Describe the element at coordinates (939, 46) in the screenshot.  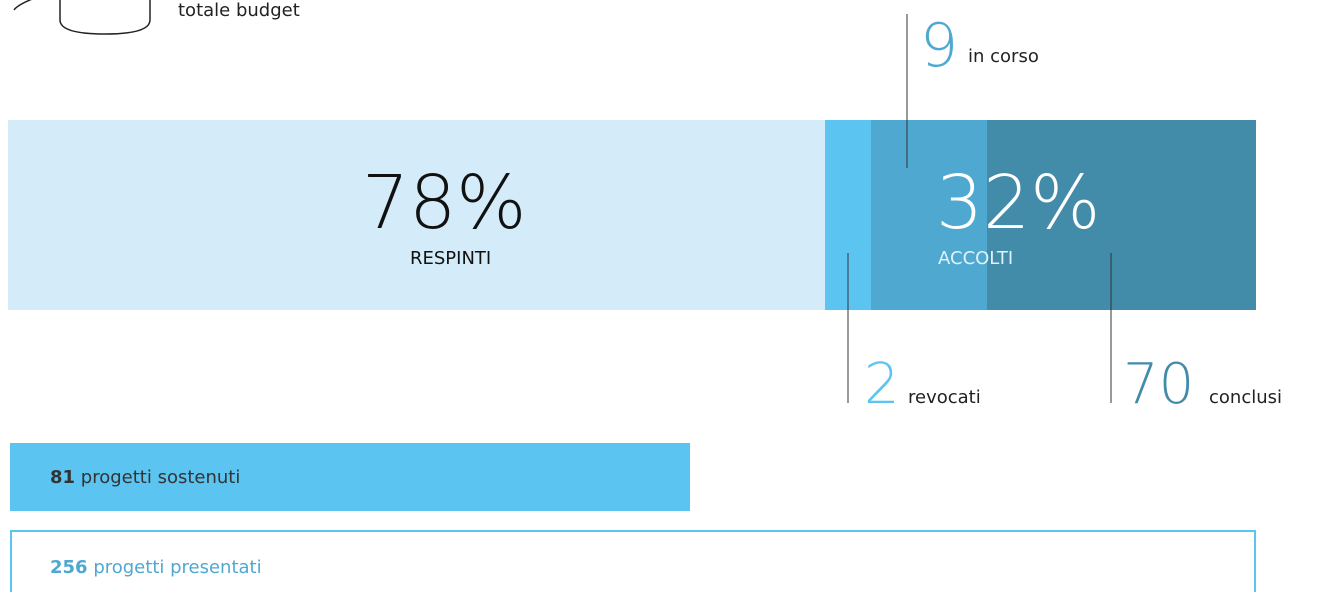
I see `ongoing-value: 9` at that location.